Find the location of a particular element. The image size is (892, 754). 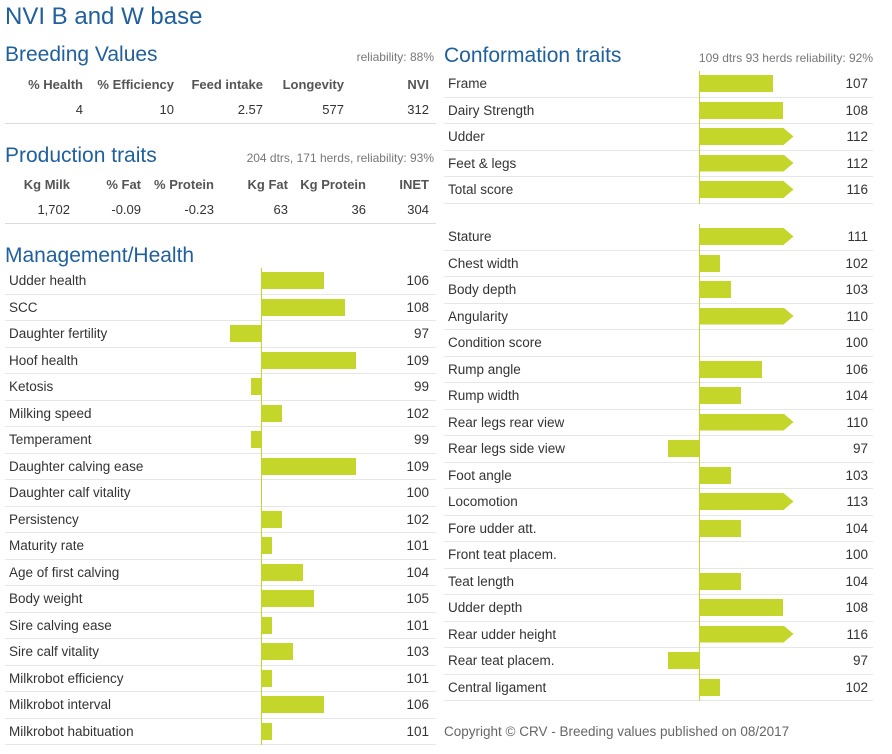

trait-name: Temperament is located at coordinates (50, 439).